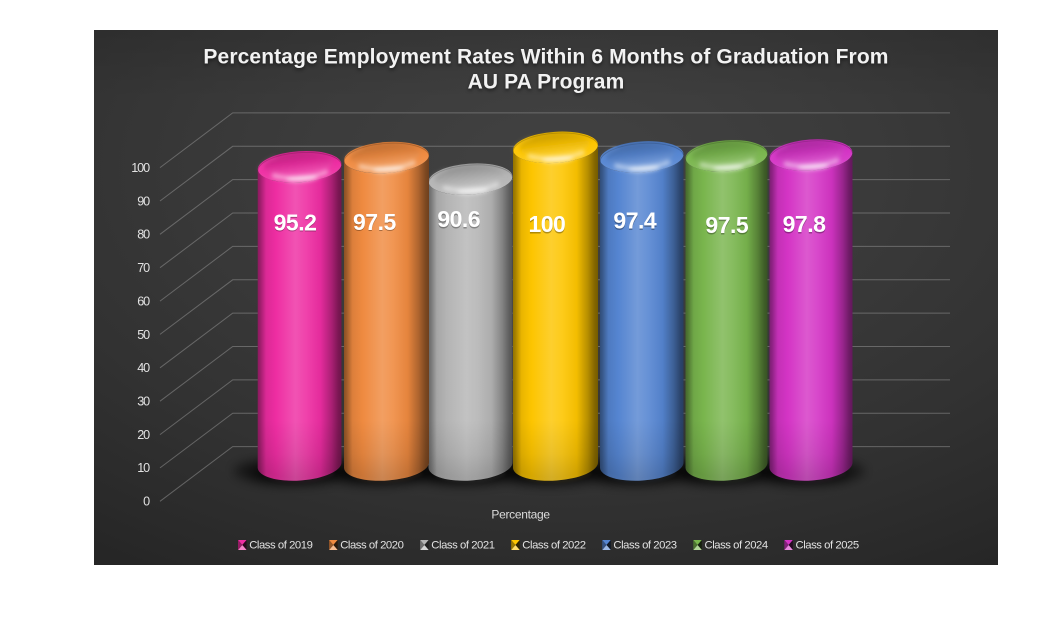  I want to click on svg-text: Percentage, so click(520, 515).